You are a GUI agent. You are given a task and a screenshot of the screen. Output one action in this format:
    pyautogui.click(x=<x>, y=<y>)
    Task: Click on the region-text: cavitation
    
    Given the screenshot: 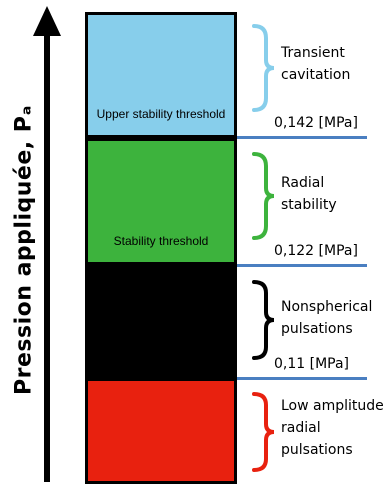 What is the action you would take?
    pyautogui.click(x=316, y=75)
    